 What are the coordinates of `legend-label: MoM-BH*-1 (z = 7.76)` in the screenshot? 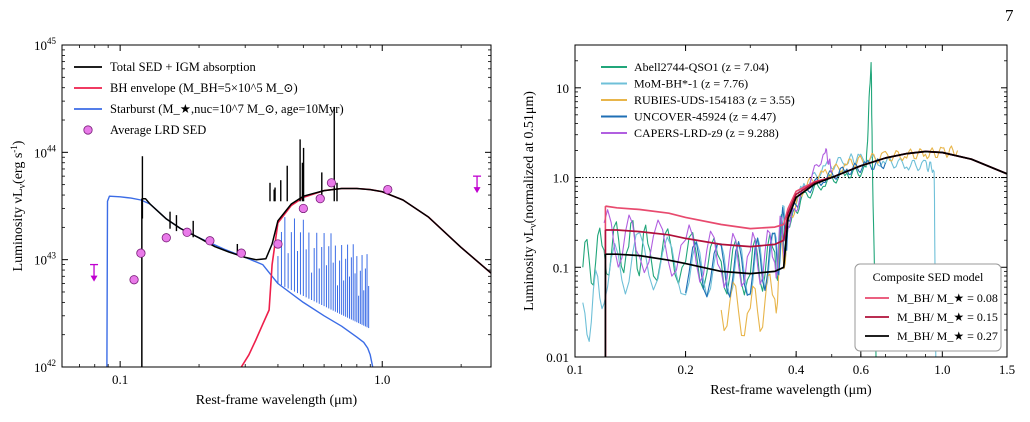 It's located at (691, 84).